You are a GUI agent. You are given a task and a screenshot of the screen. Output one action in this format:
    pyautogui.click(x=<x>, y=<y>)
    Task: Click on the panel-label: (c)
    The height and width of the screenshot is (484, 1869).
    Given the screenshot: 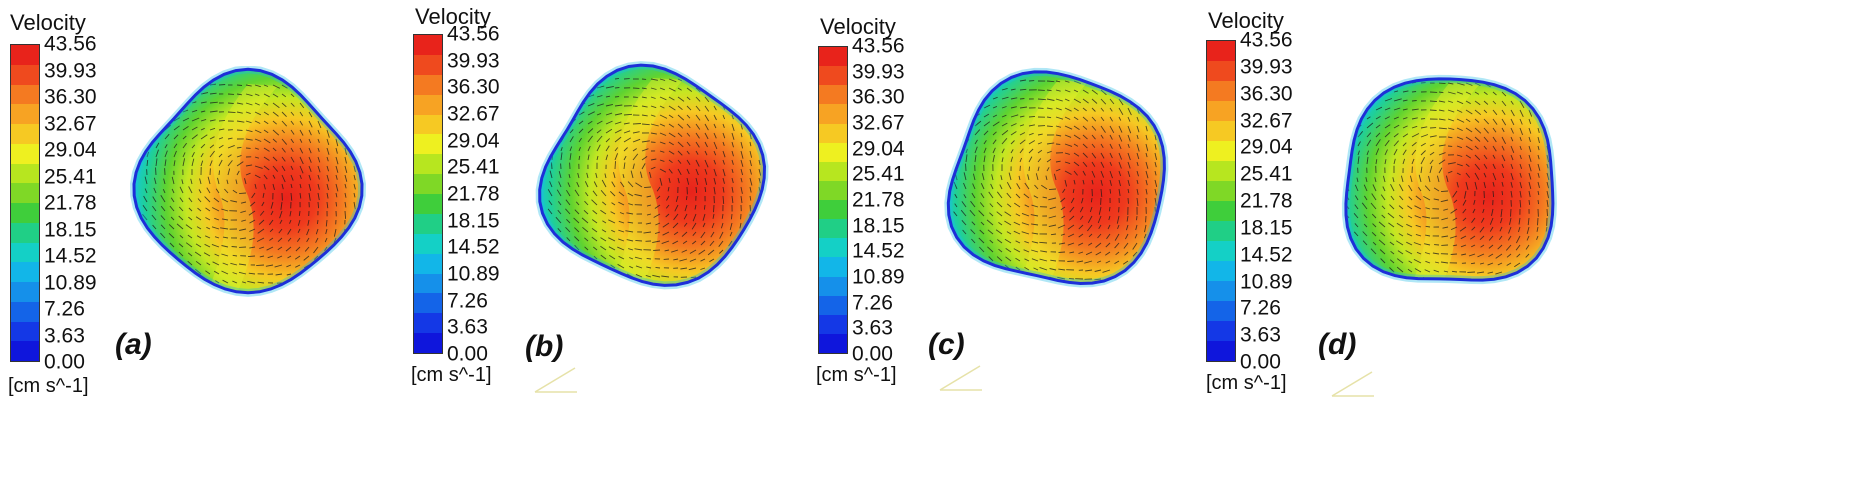 What is the action you would take?
    pyautogui.click(x=946, y=344)
    